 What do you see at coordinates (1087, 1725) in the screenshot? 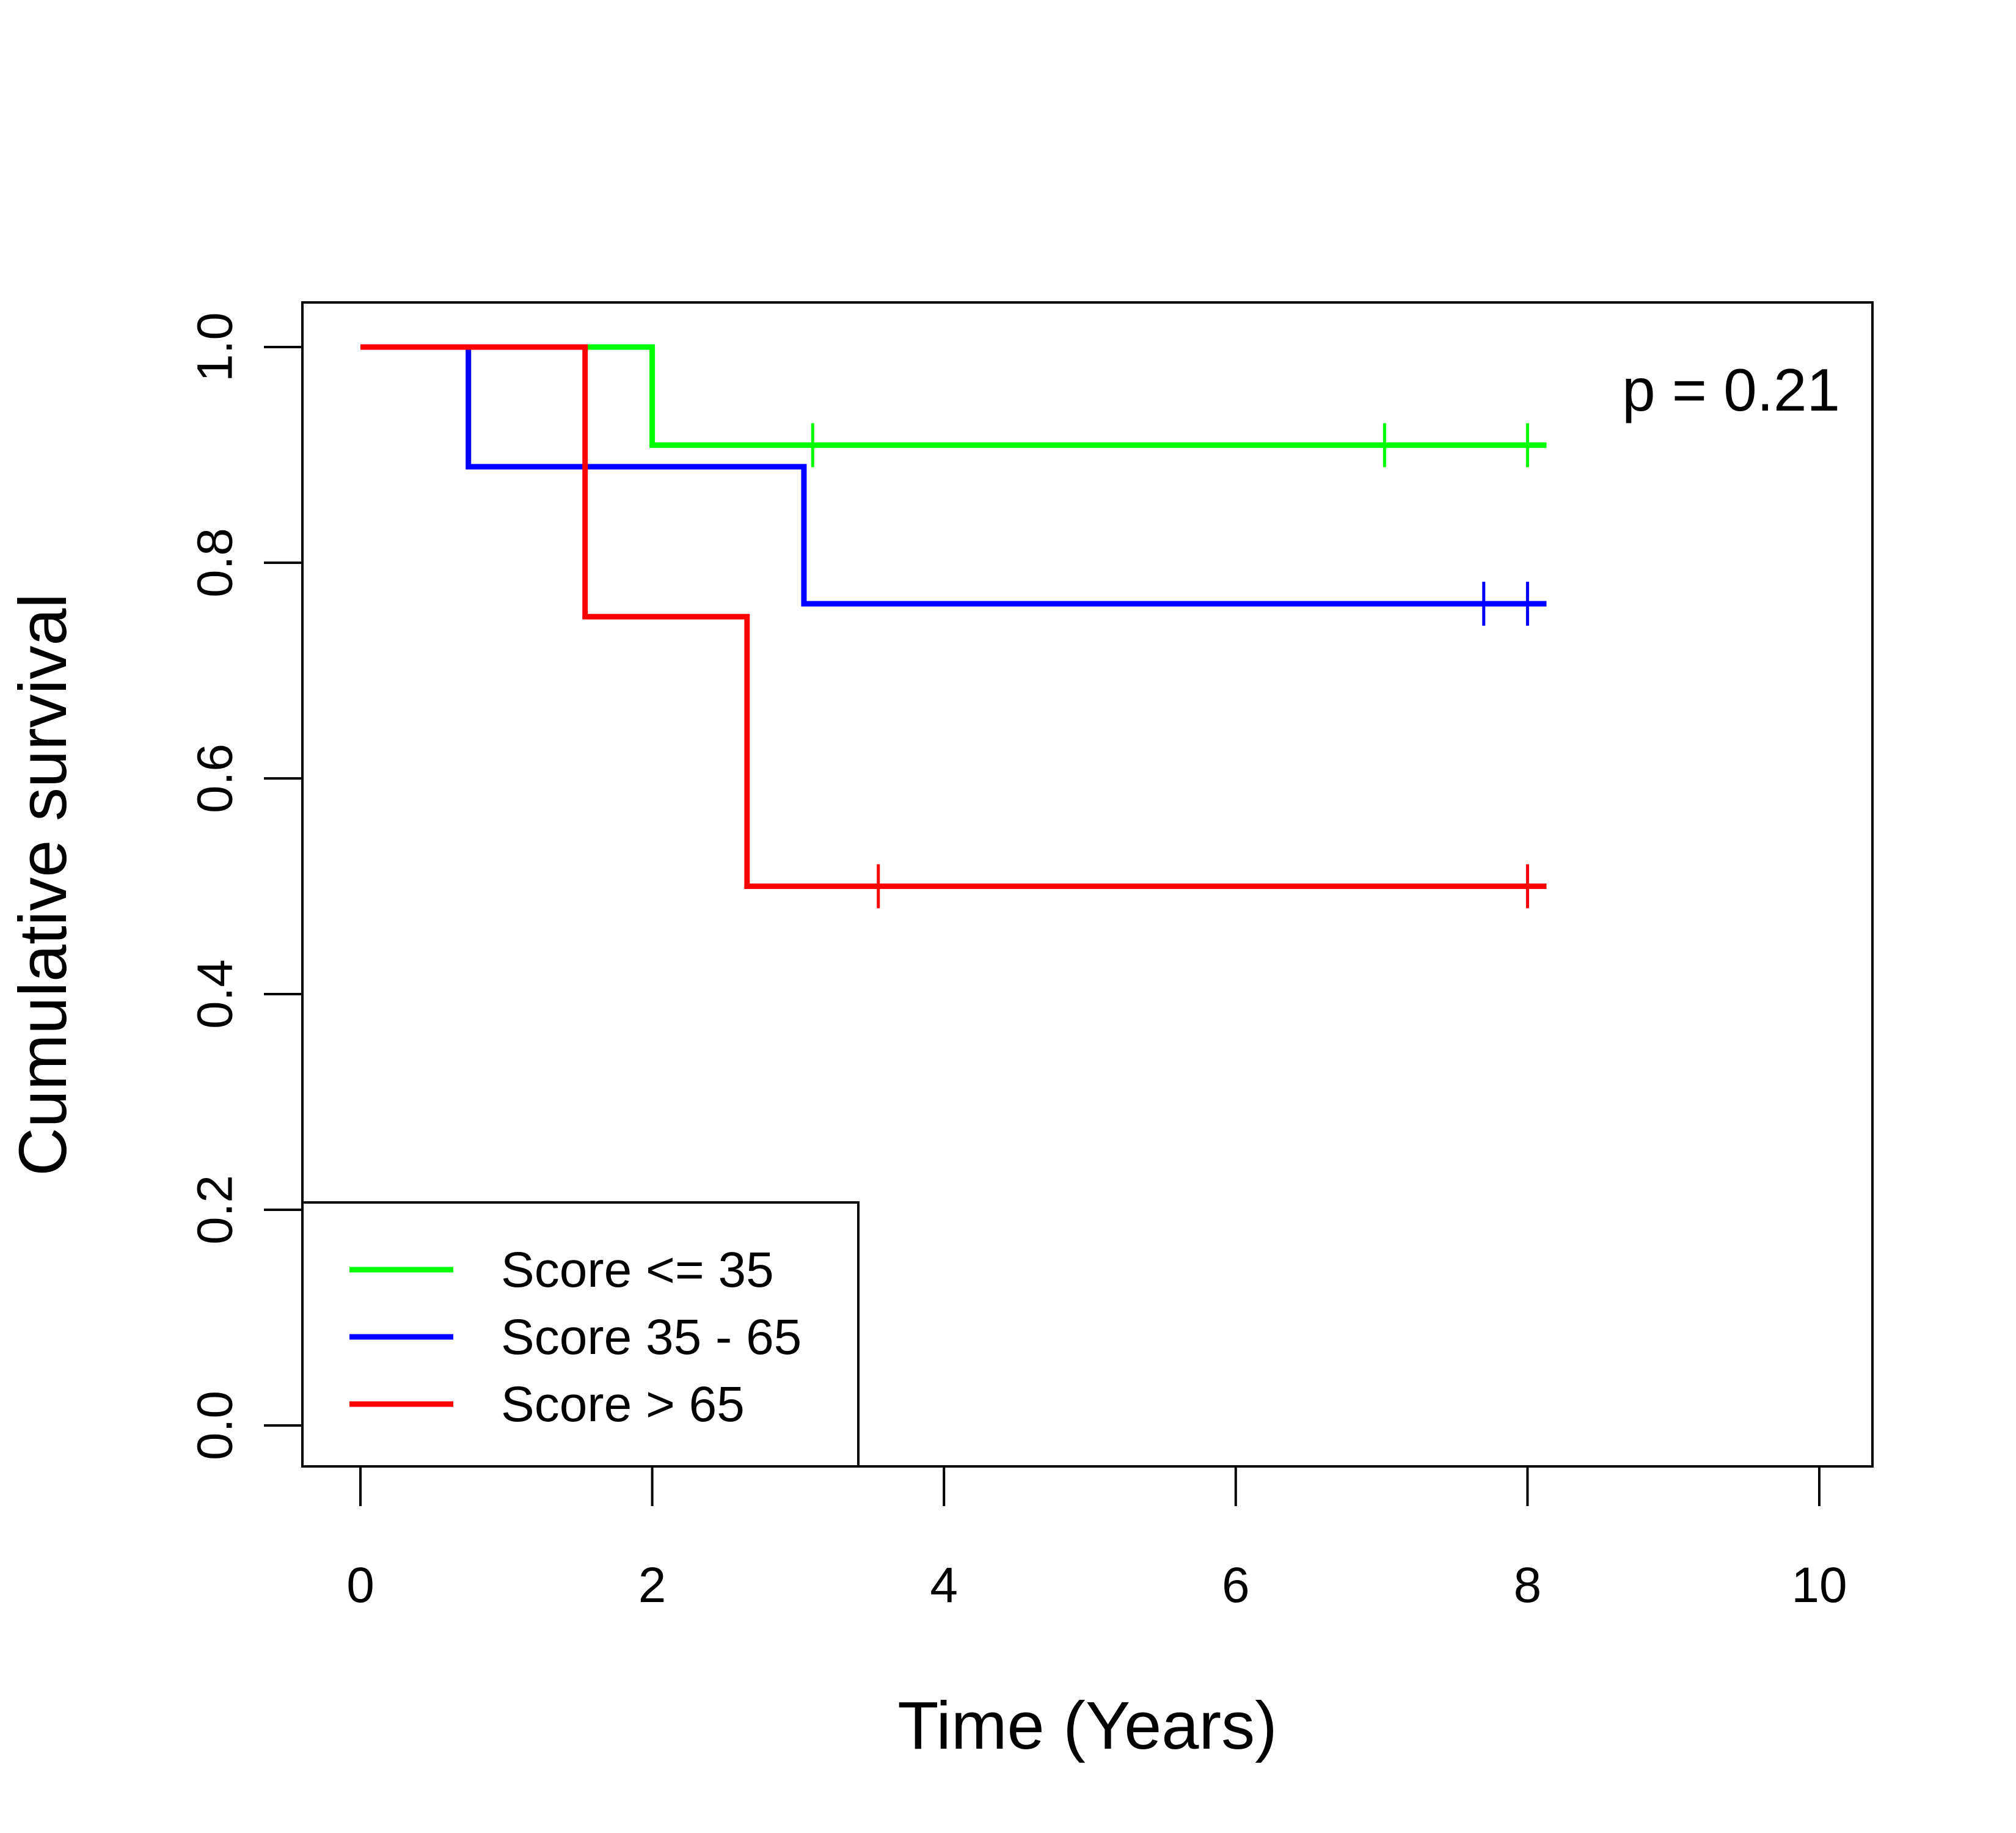
I see `x-axis-label: Time (Years)` at bounding box center [1087, 1725].